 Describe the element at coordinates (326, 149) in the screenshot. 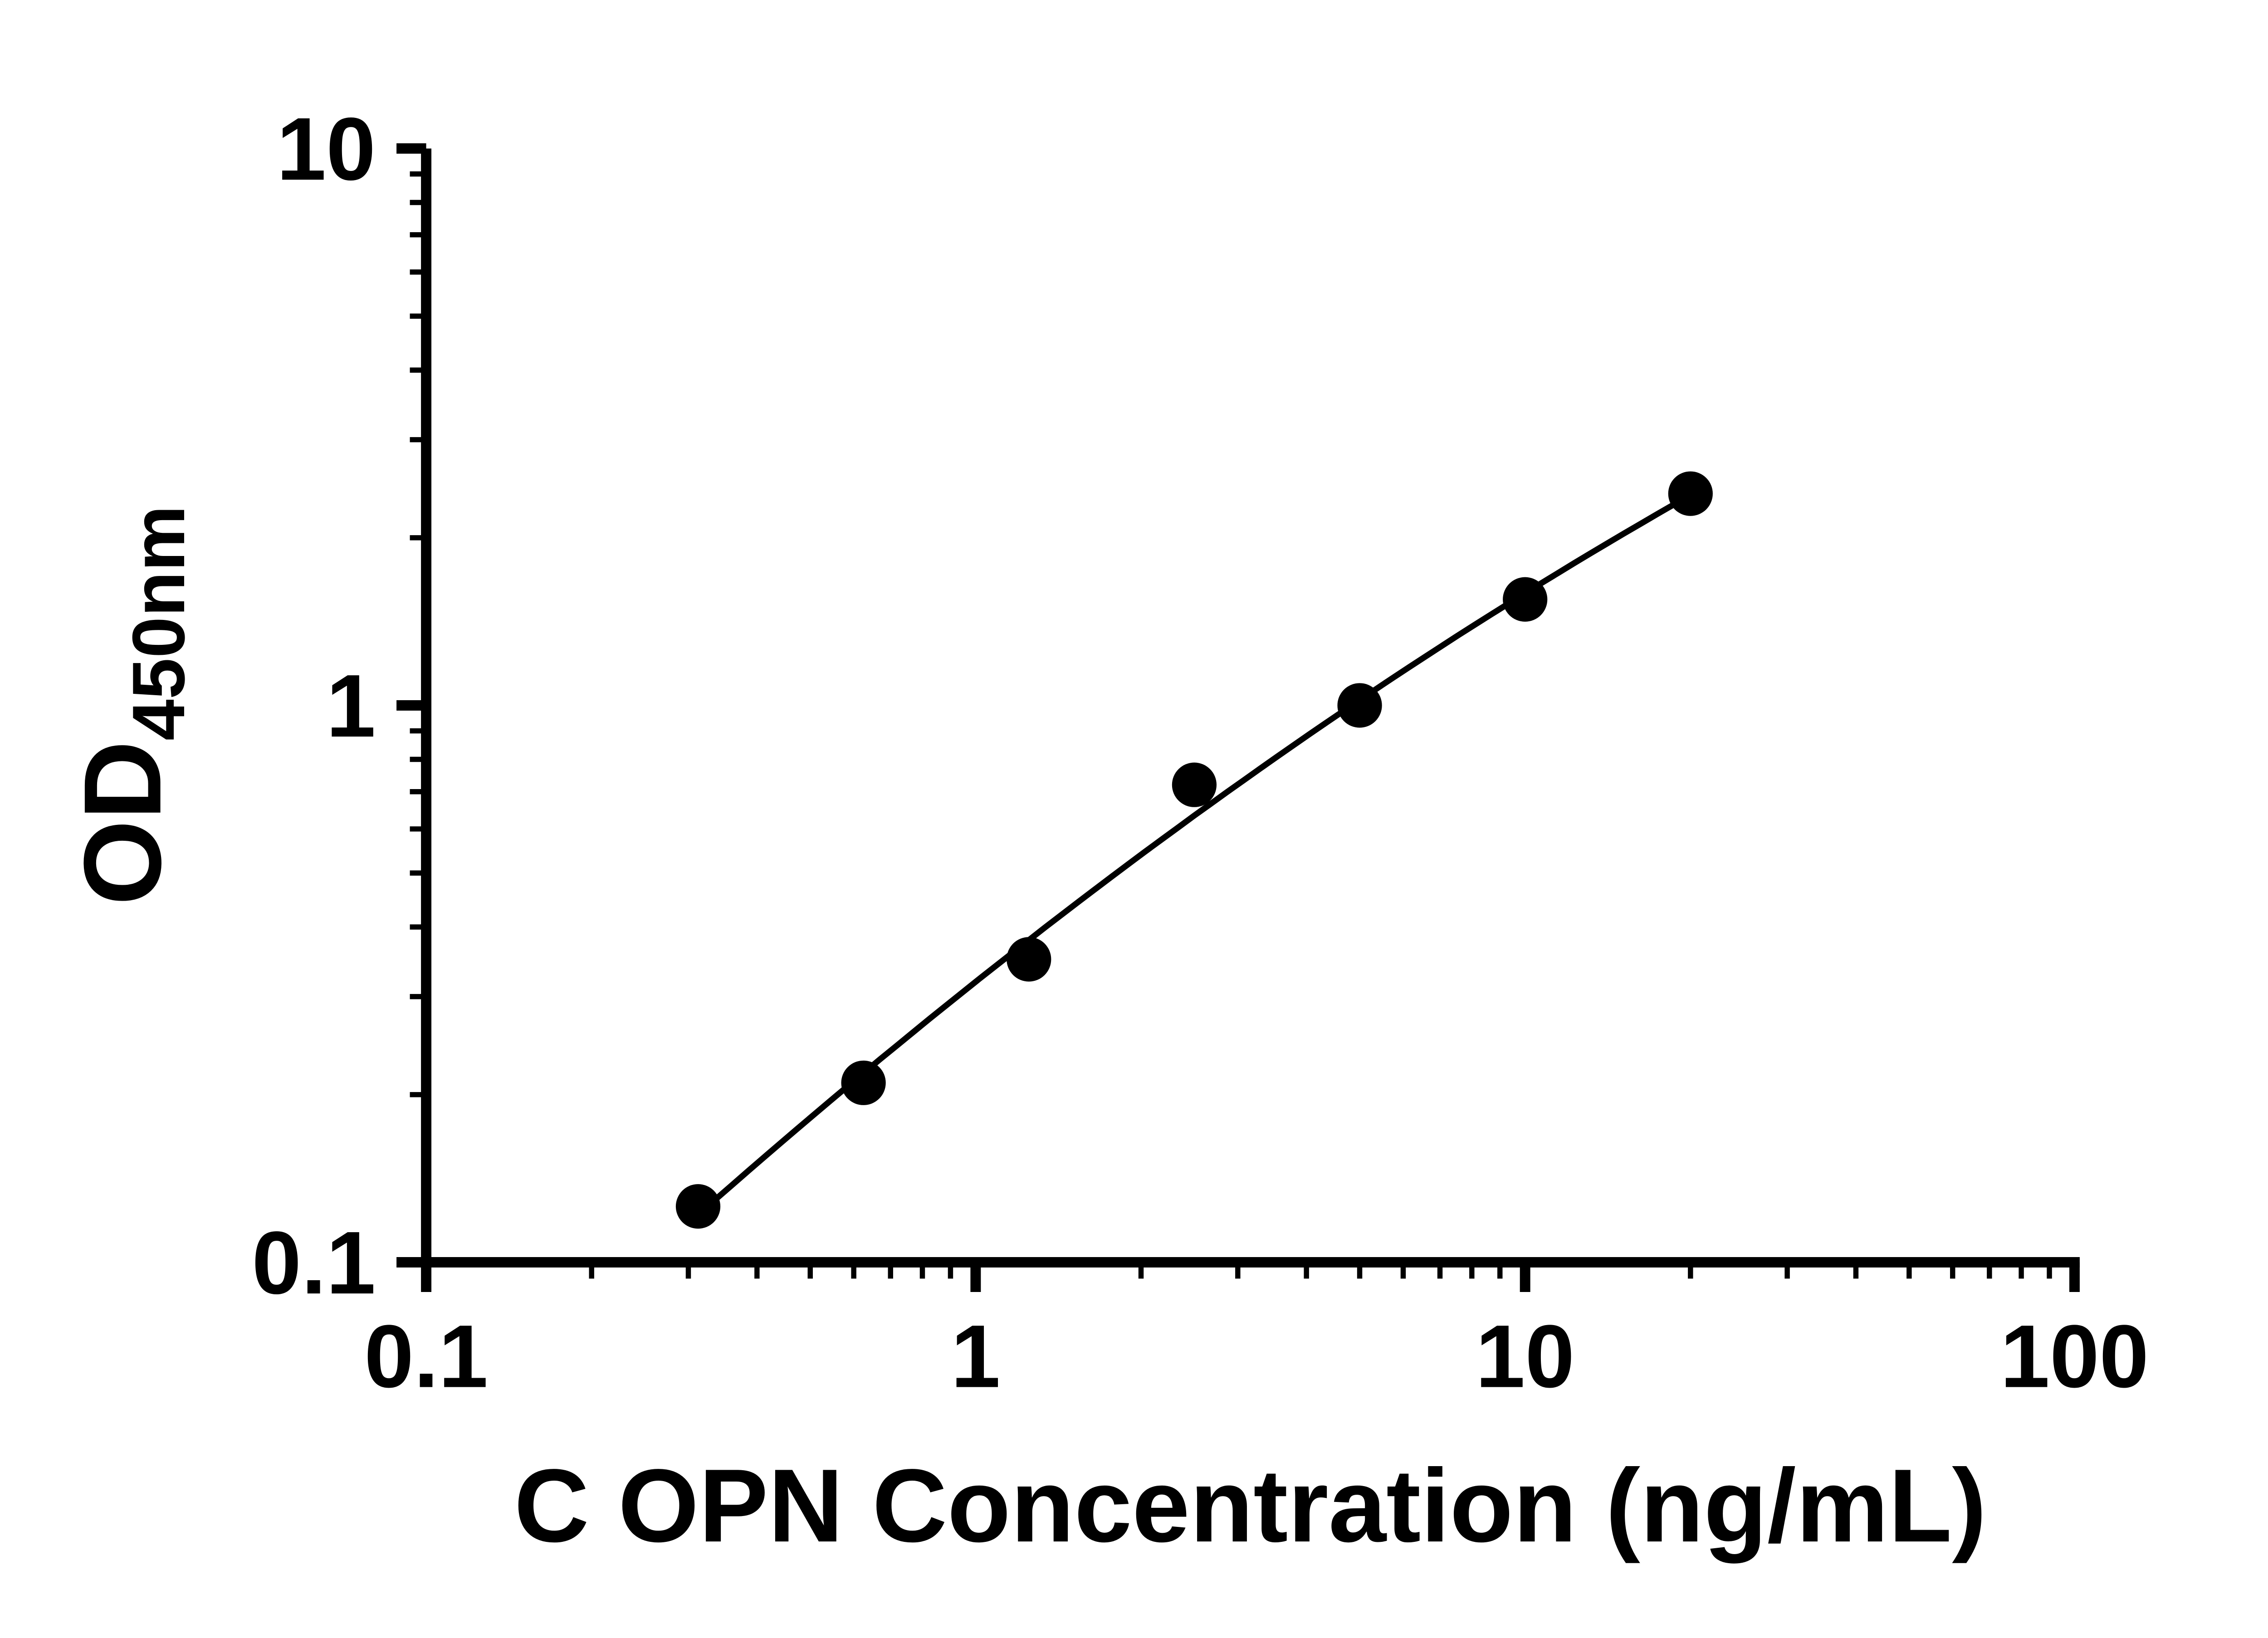

I see `y-tick-label: 10` at that location.